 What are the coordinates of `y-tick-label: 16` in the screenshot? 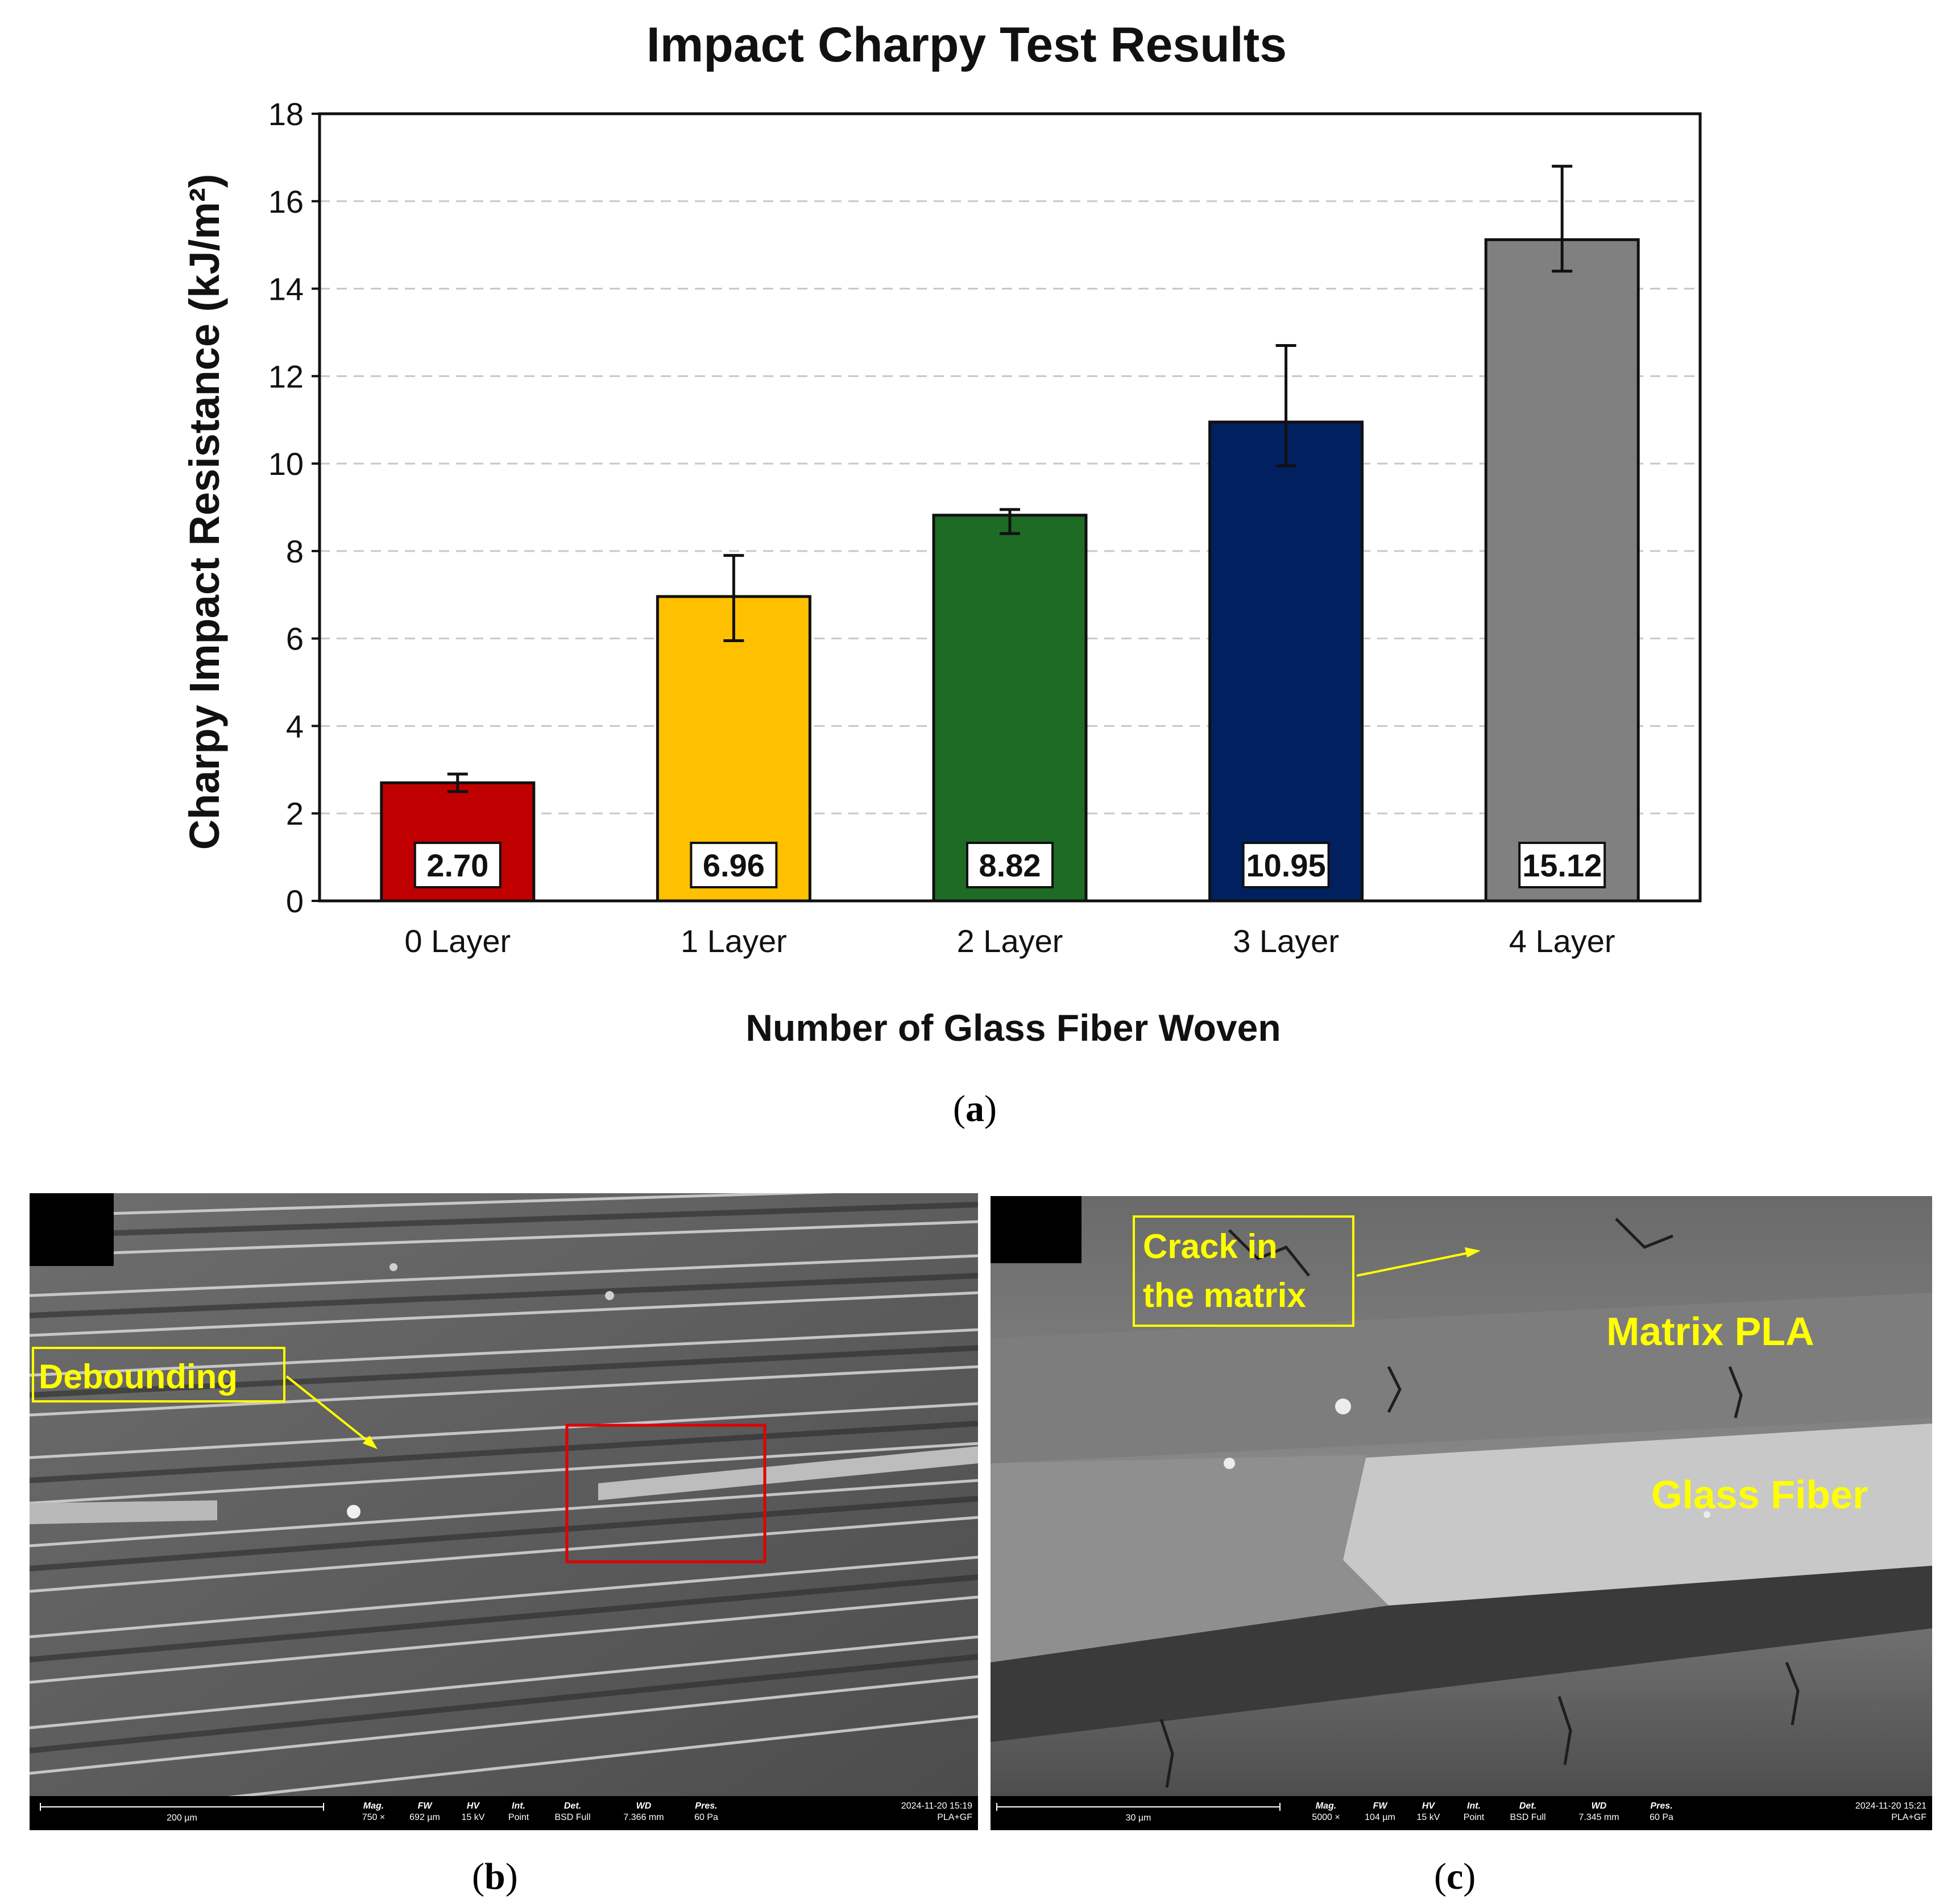 It's located at (286, 202).